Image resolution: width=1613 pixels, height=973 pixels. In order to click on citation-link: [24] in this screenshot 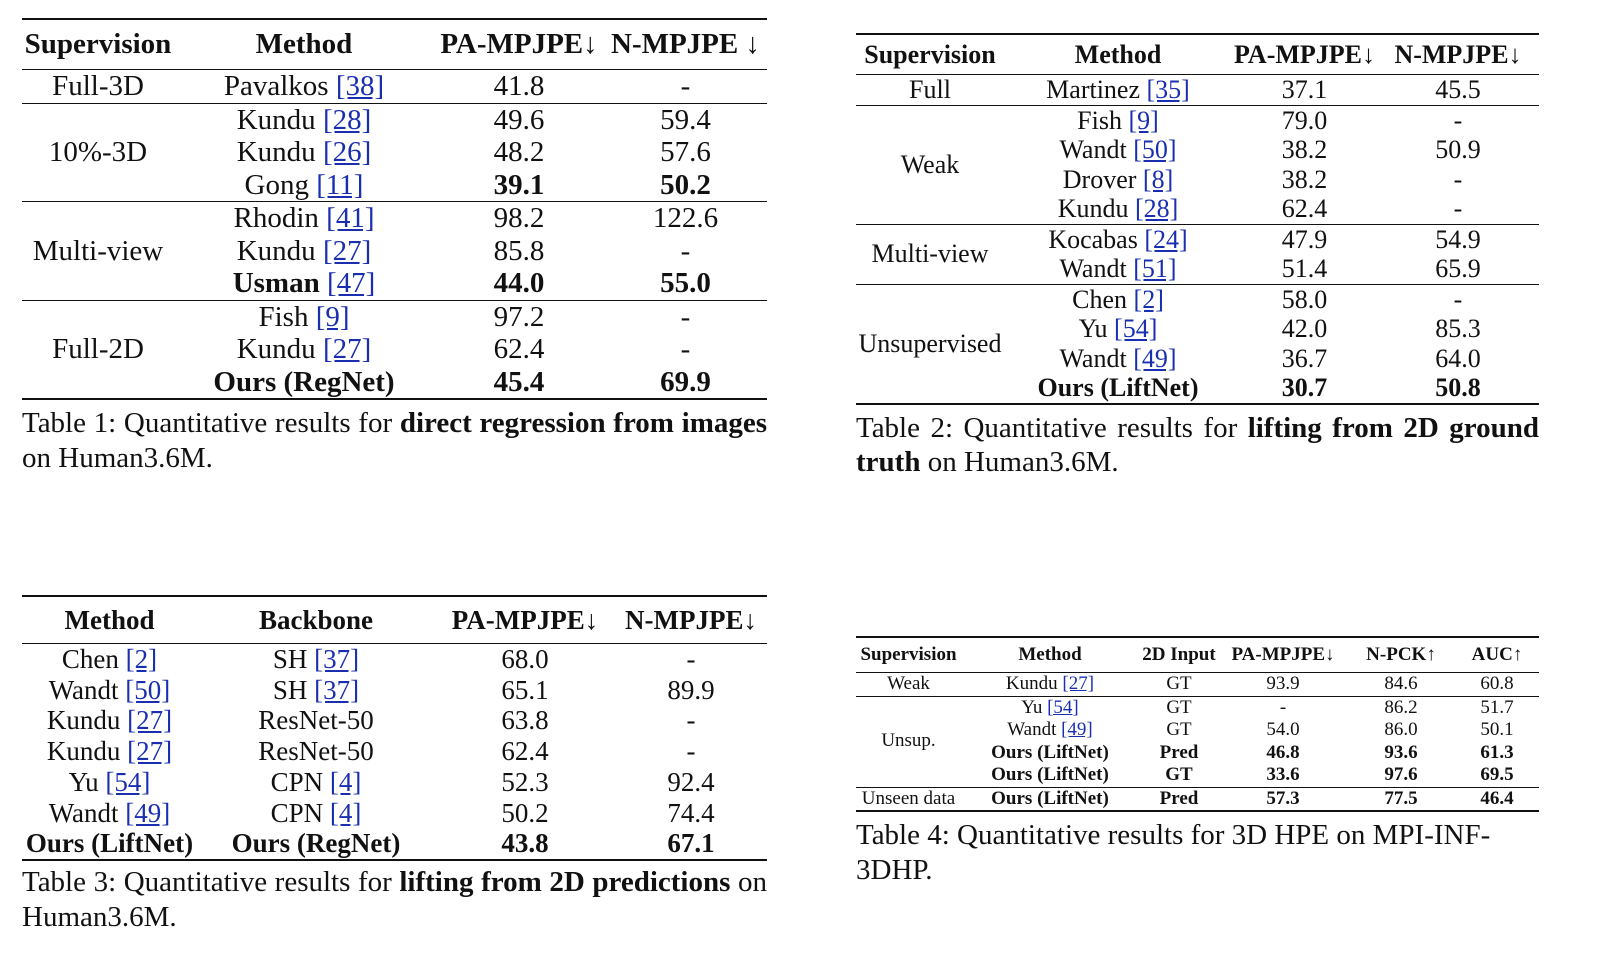, I will do `click(1166, 239)`.